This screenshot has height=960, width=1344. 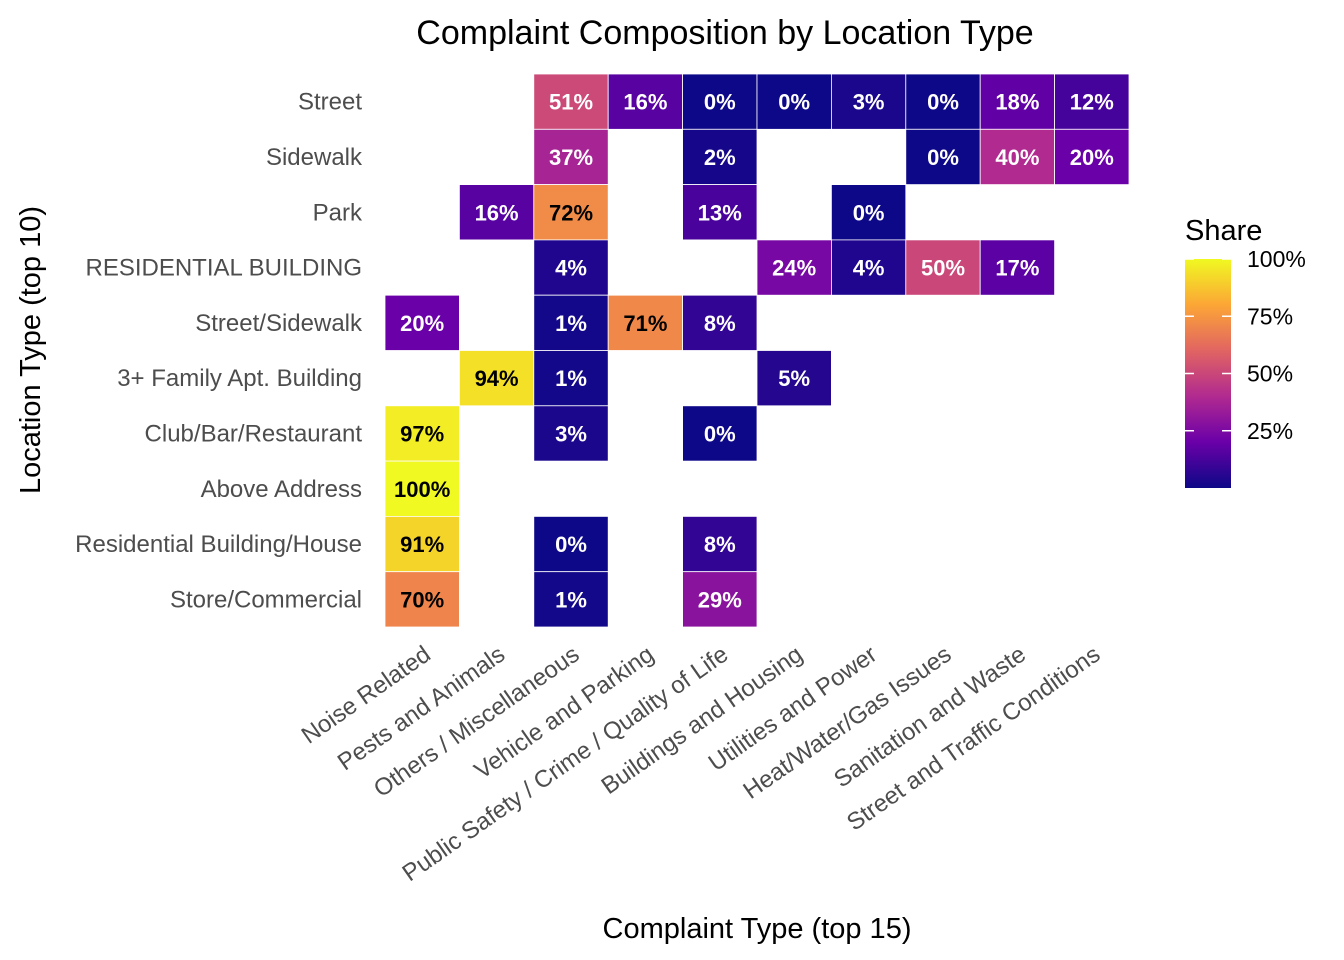 I want to click on legend-tick-label: 100%, so click(x=1276, y=259).